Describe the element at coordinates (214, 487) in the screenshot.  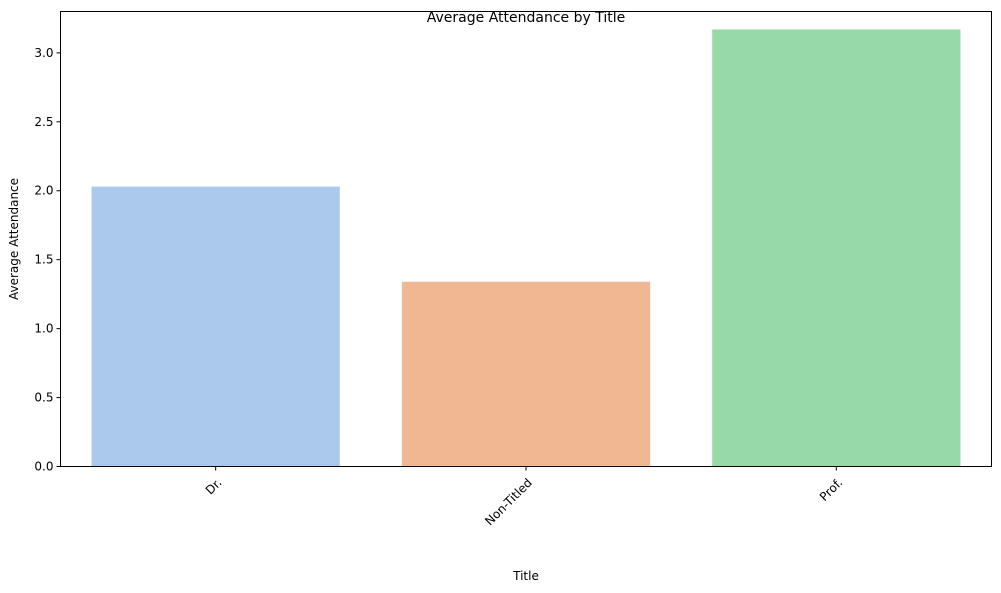
I see `x-tick-label: Dr.` at that location.